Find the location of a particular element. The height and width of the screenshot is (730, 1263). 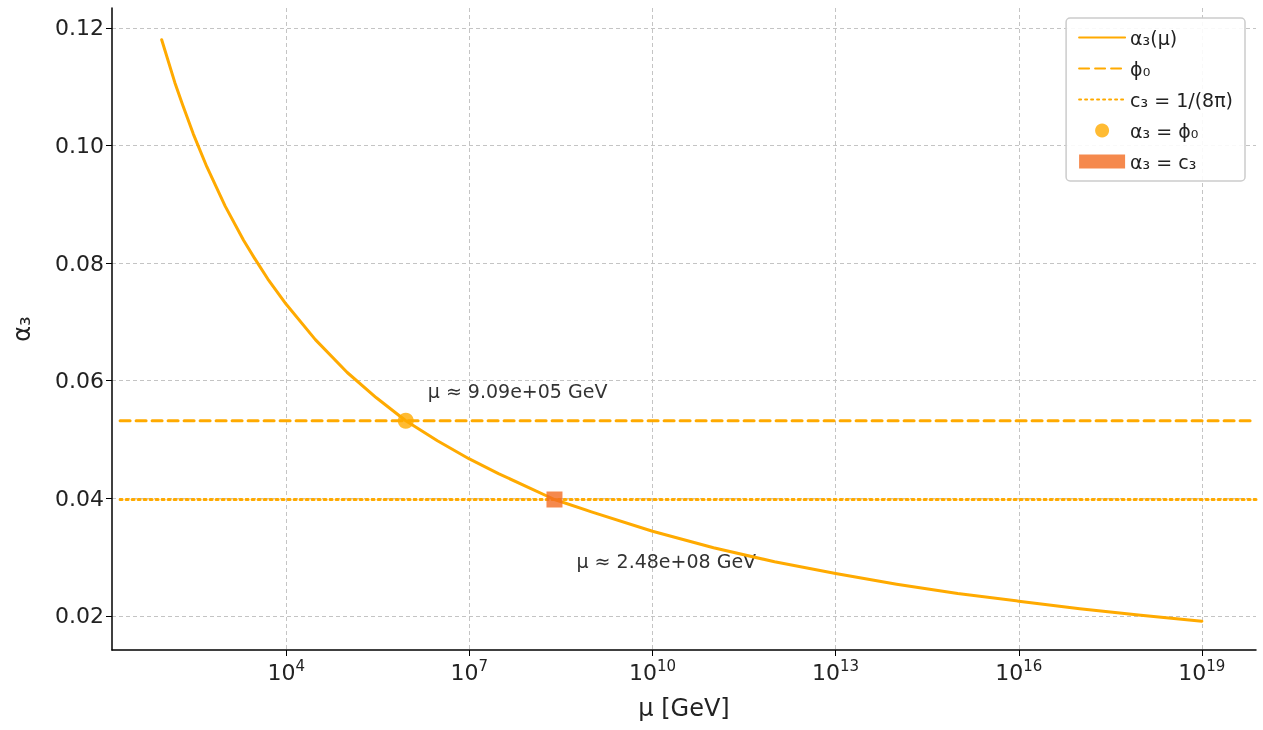

y-tick-label: 0.08 is located at coordinates (79, 263).